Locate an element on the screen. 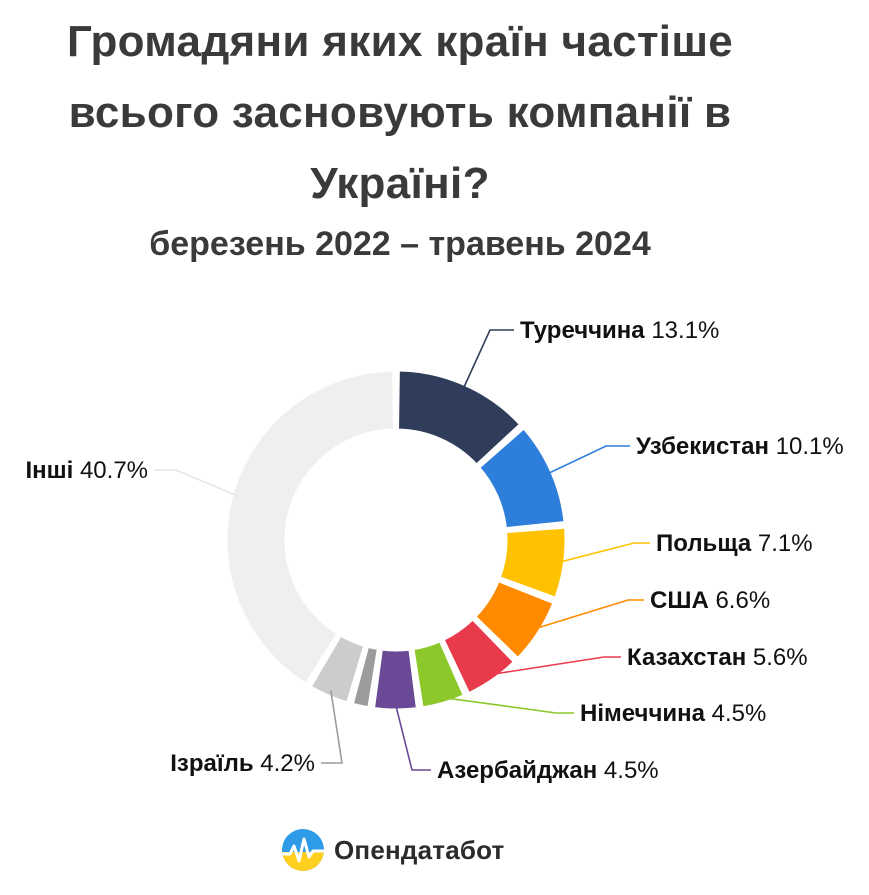 The width and height of the screenshot is (869, 895). brand-logo: Опендатабот is located at coordinates (392, 850).